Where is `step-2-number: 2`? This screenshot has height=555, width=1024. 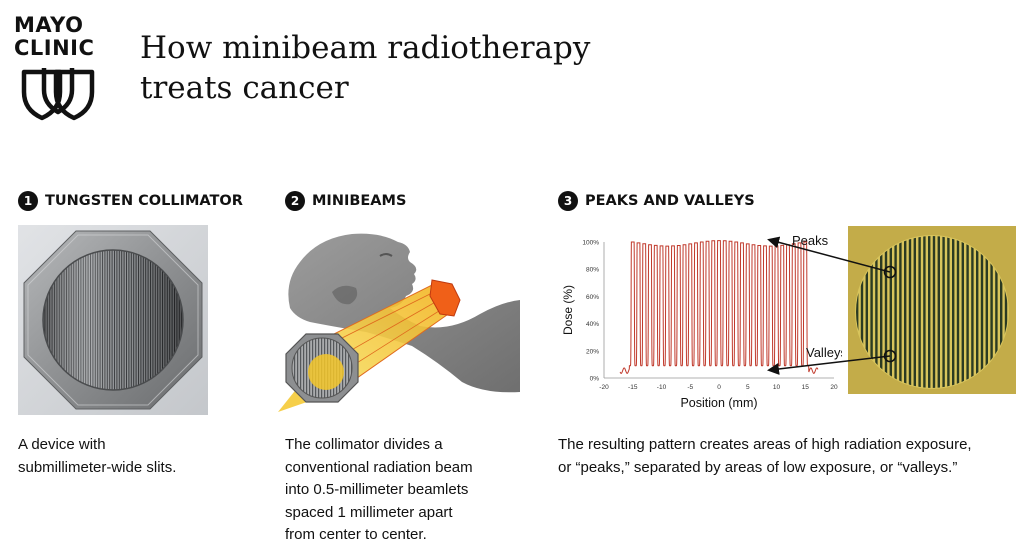 step-2-number: 2 is located at coordinates (295, 201).